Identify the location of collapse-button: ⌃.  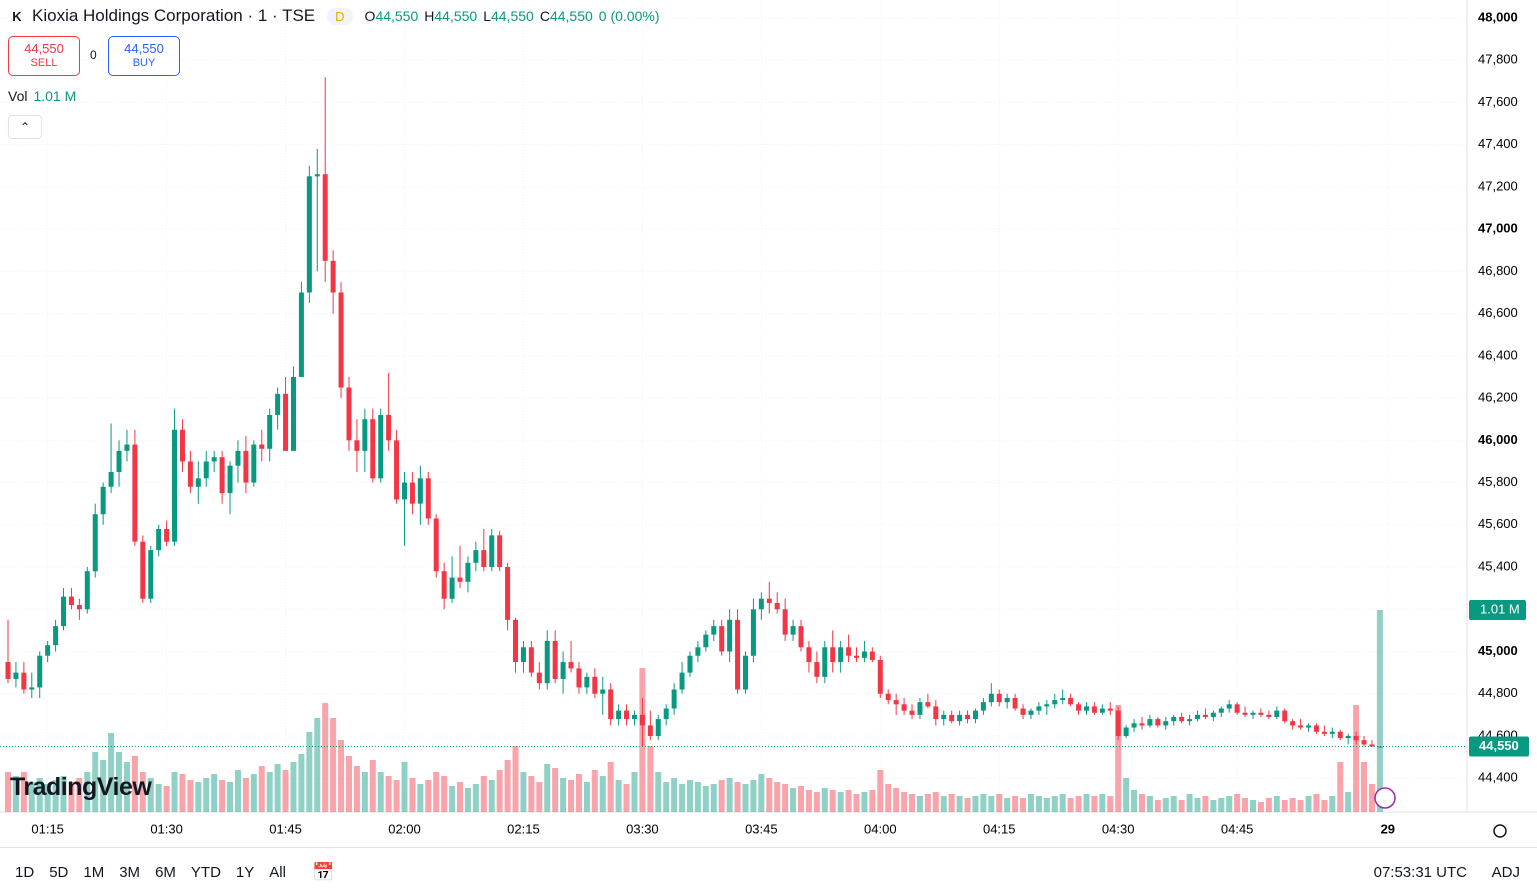
(25, 127).